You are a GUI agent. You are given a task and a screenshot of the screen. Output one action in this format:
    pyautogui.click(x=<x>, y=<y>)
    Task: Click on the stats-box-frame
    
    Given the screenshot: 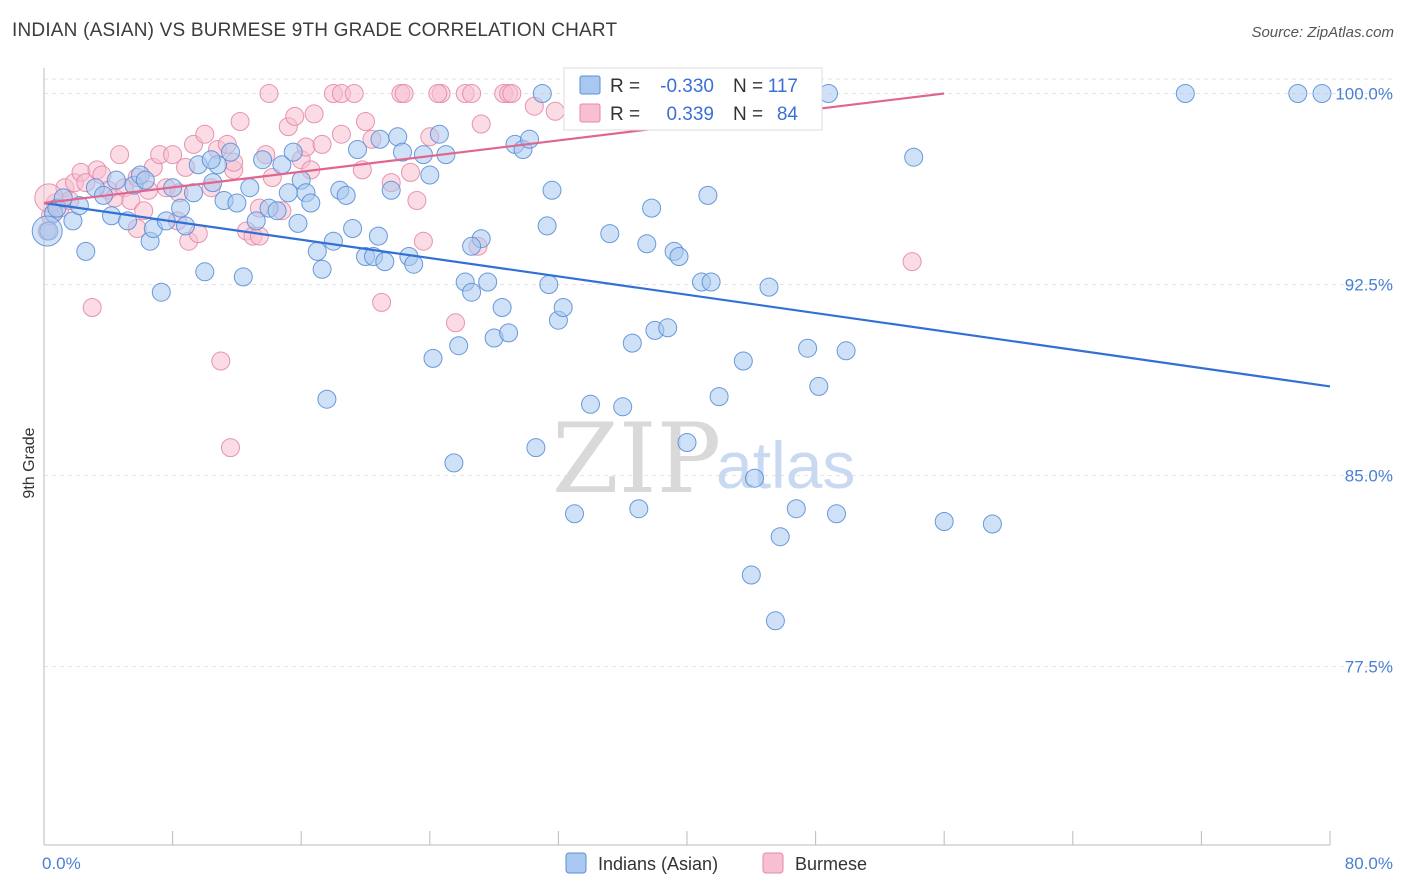 What is the action you would take?
    pyautogui.click(x=693, y=99)
    